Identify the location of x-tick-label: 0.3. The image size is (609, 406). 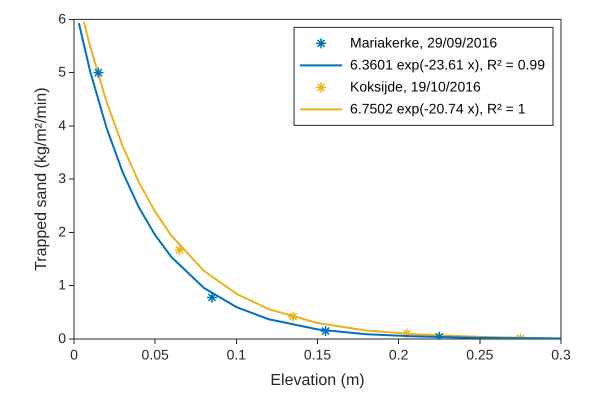
(561, 354).